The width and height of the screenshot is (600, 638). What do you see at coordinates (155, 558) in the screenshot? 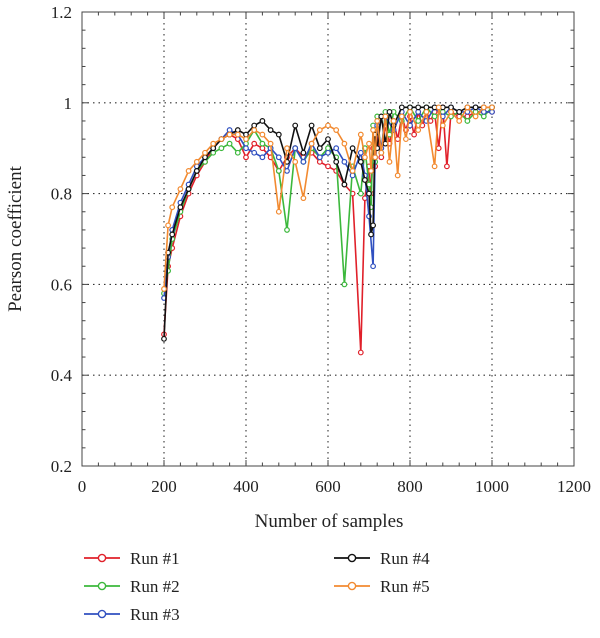
I see `legend-label: Run #1` at bounding box center [155, 558].